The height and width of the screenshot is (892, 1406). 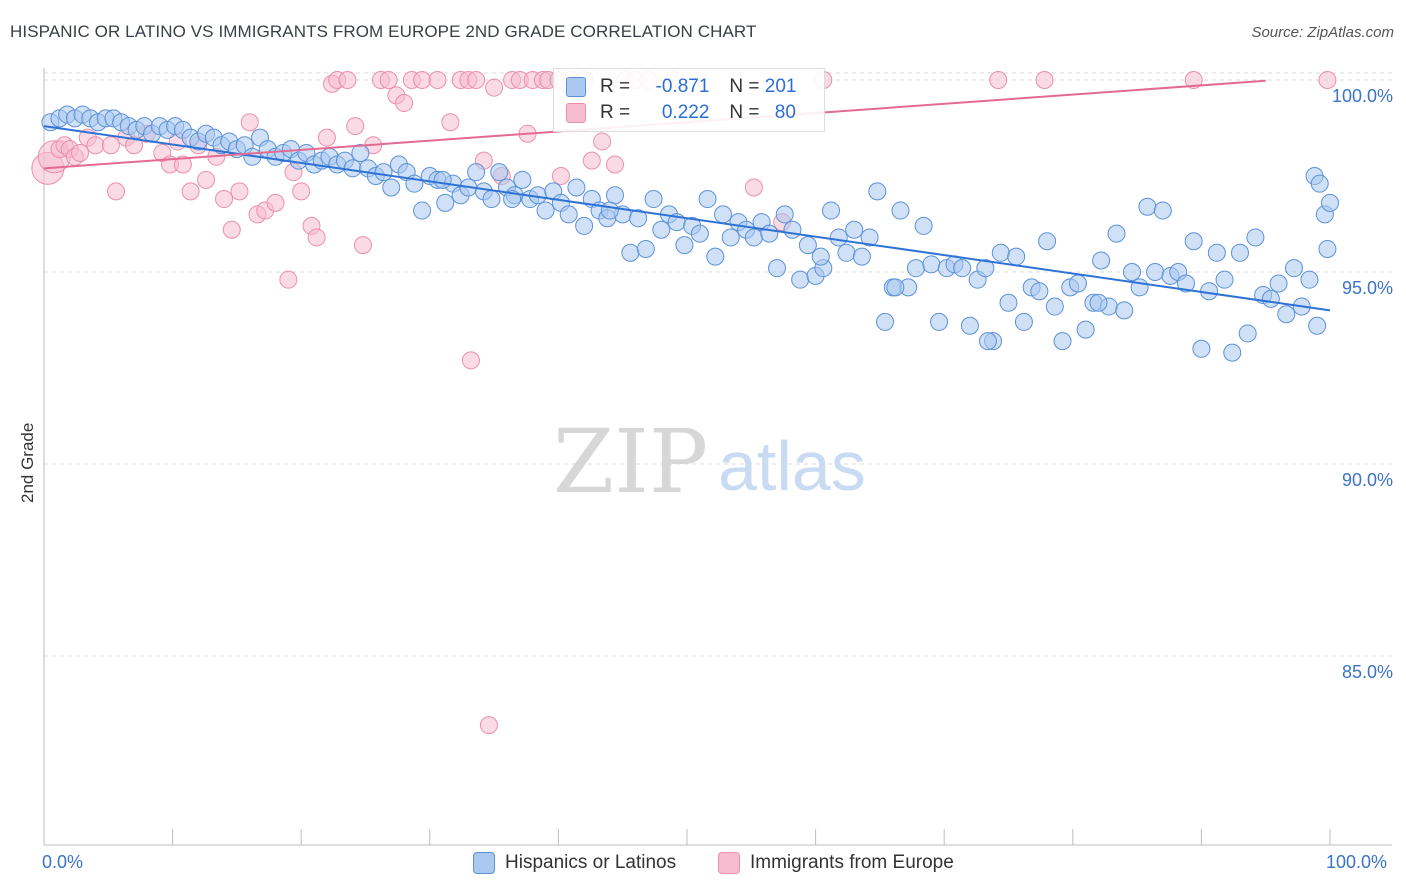 What do you see at coordinates (729, 863) in the screenshot?
I see `legend-swatch-pink` at bounding box center [729, 863].